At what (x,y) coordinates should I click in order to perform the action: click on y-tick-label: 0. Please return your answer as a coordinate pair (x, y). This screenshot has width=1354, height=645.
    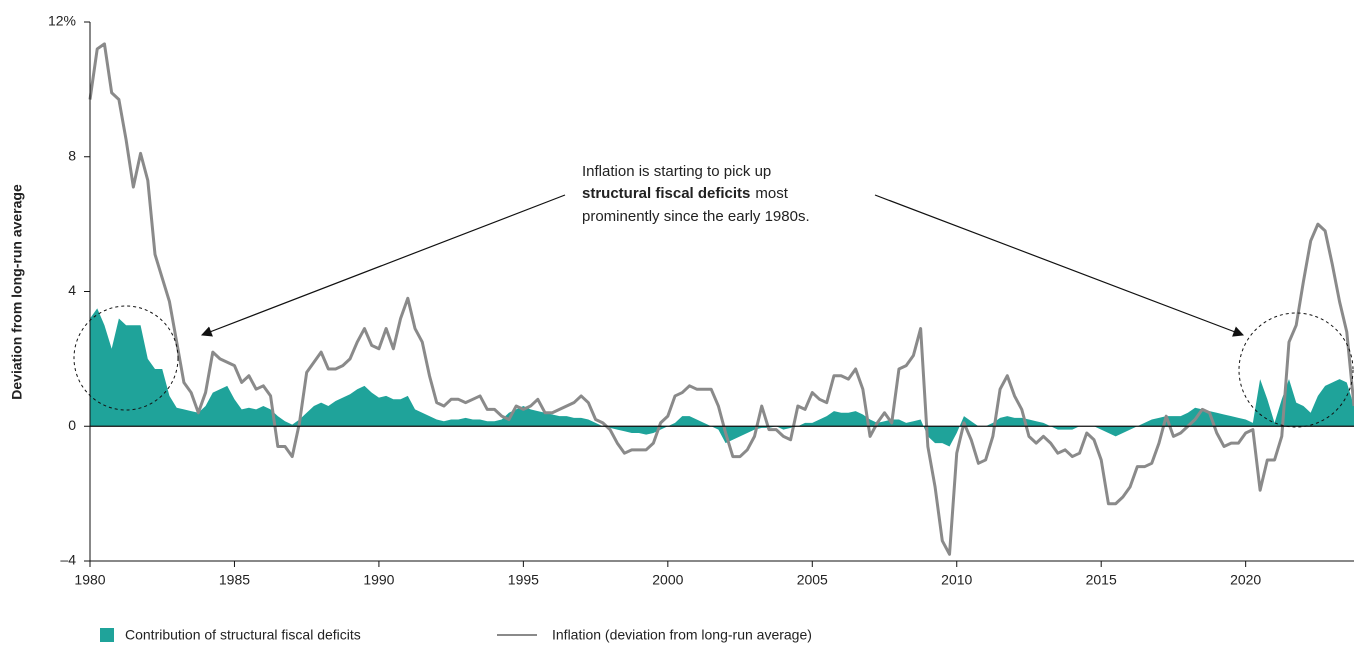
    Looking at the image, I should click on (72, 425).